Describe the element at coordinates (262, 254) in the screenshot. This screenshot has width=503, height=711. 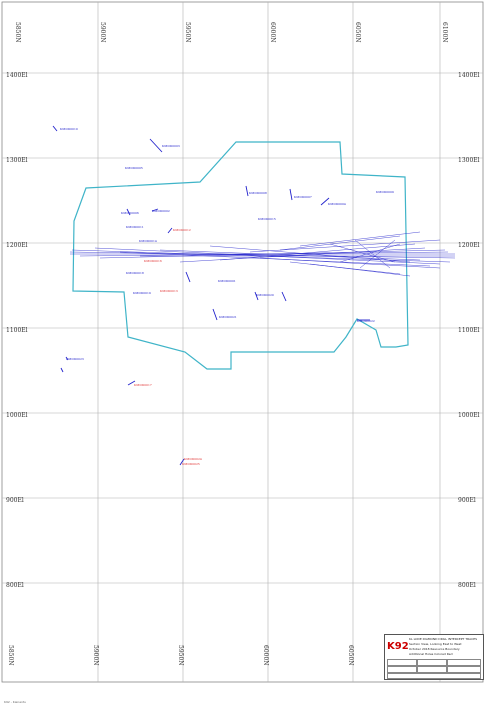
I see `drill-trace-band` at that location.